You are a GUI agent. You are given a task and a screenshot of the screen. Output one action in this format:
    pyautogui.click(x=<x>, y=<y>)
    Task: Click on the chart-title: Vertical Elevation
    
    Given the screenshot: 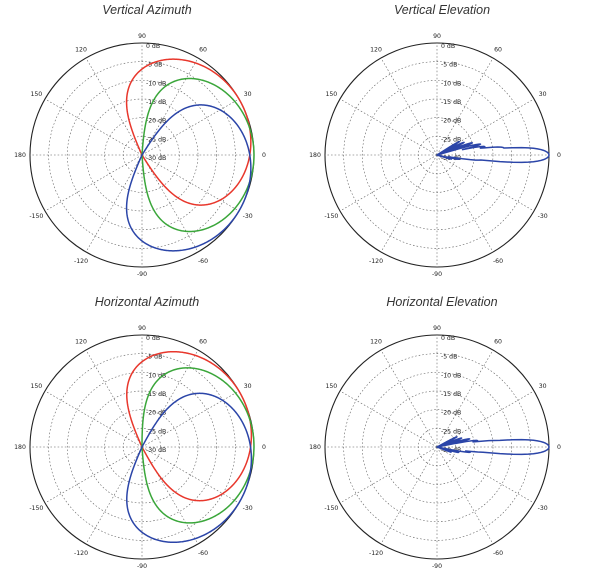 What is the action you would take?
    pyautogui.click(x=442, y=10)
    